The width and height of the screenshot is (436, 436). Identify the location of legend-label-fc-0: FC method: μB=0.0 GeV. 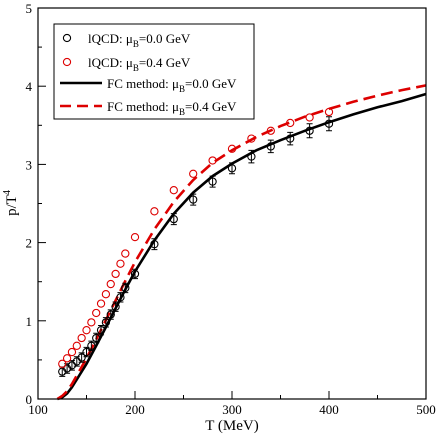
(172, 85).